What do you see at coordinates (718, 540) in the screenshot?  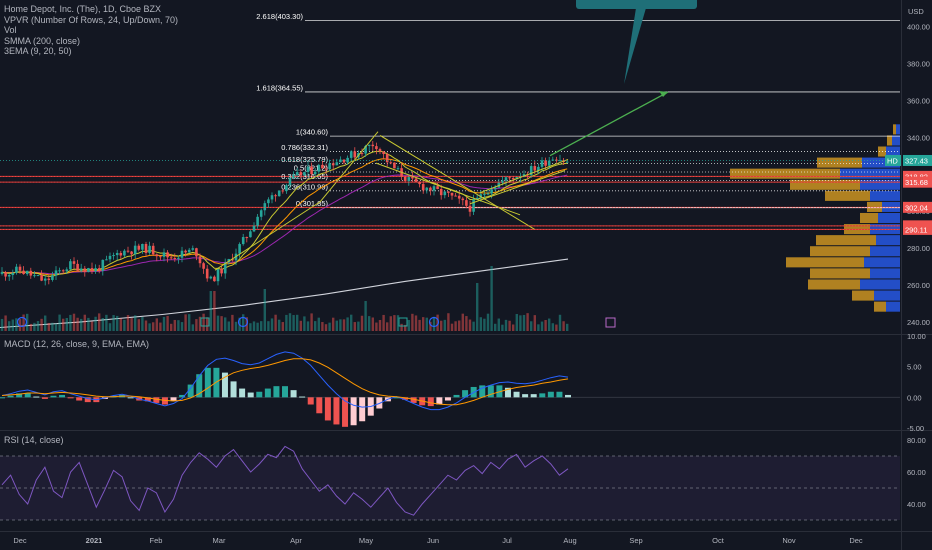 I see `x-tick-label: Oct` at bounding box center [718, 540].